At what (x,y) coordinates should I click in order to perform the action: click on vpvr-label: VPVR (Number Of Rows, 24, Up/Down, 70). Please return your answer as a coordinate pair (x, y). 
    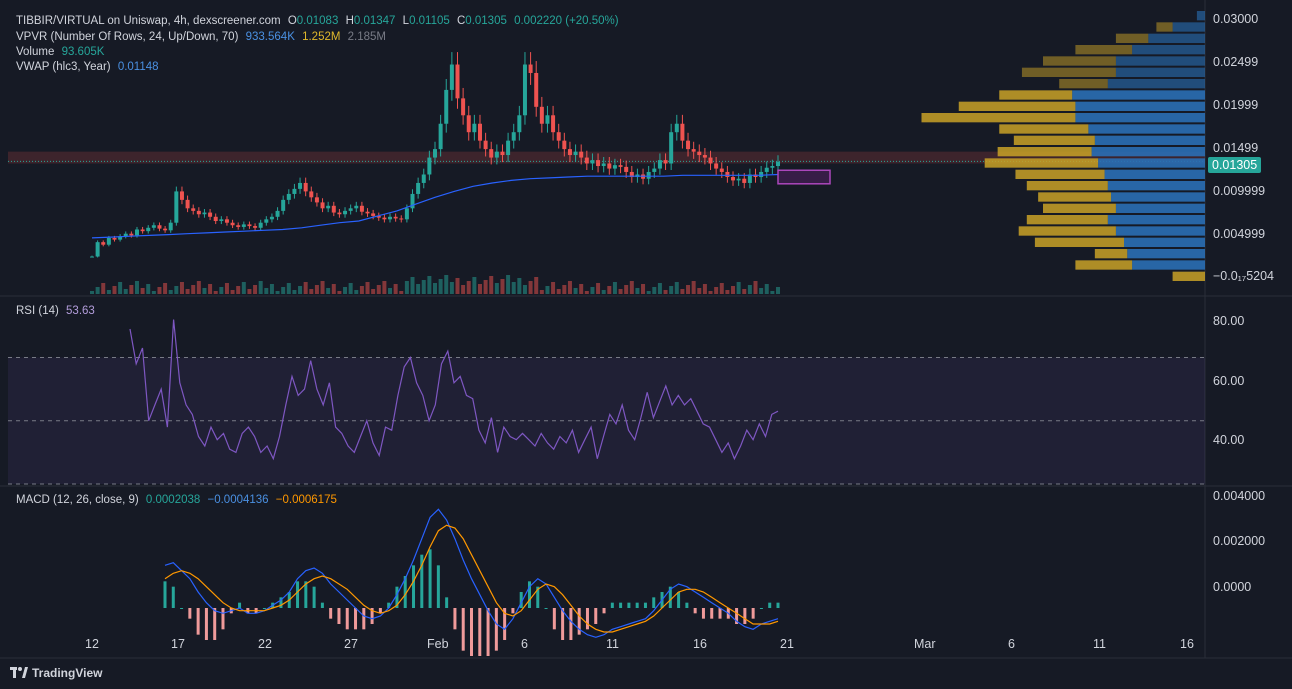
    Looking at the image, I should click on (127, 37).